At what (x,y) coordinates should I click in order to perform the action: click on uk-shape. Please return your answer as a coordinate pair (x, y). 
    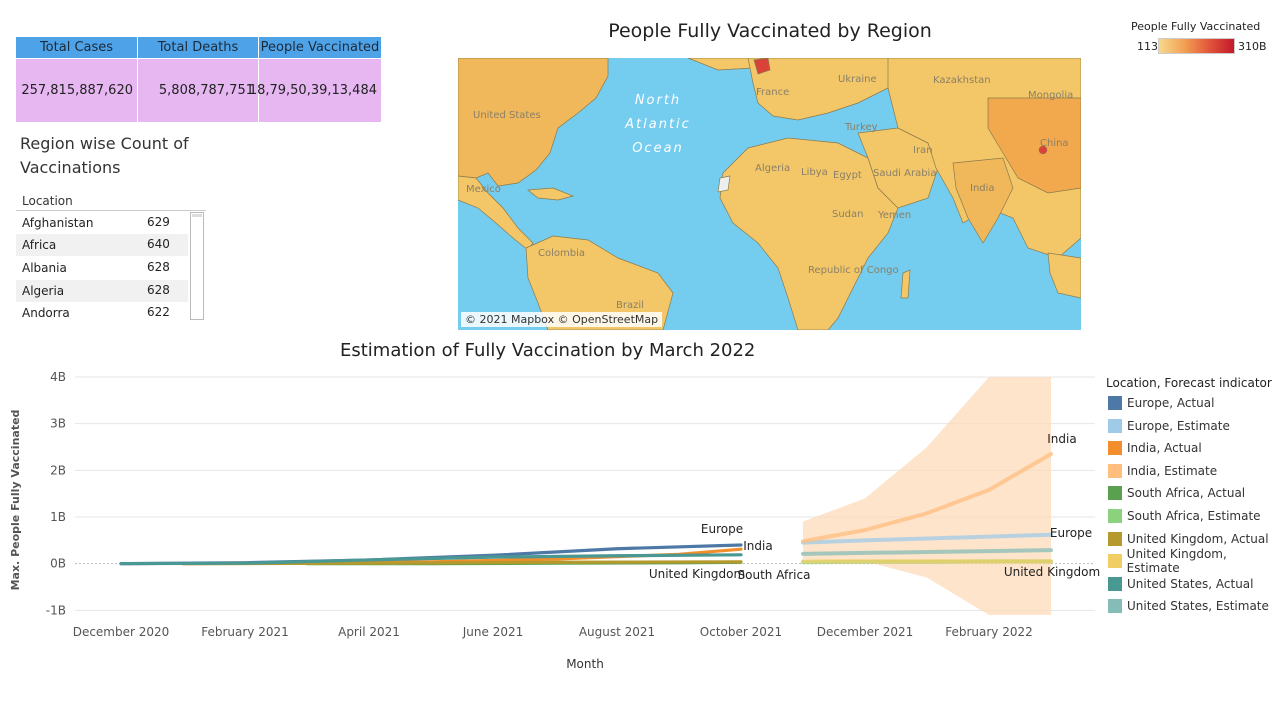
    Looking at the image, I should click on (762, 66).